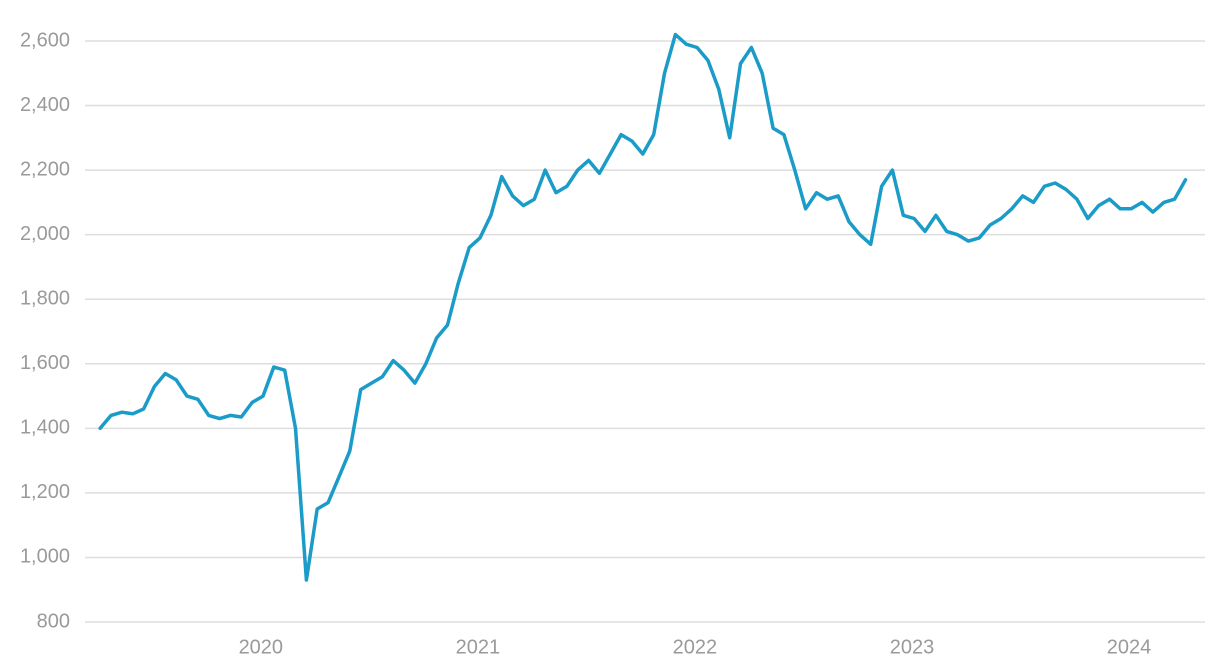 The height and width of the screenshot is (672, 1220). I want to click on y-tick-label: 2,400, so click(45, 105).